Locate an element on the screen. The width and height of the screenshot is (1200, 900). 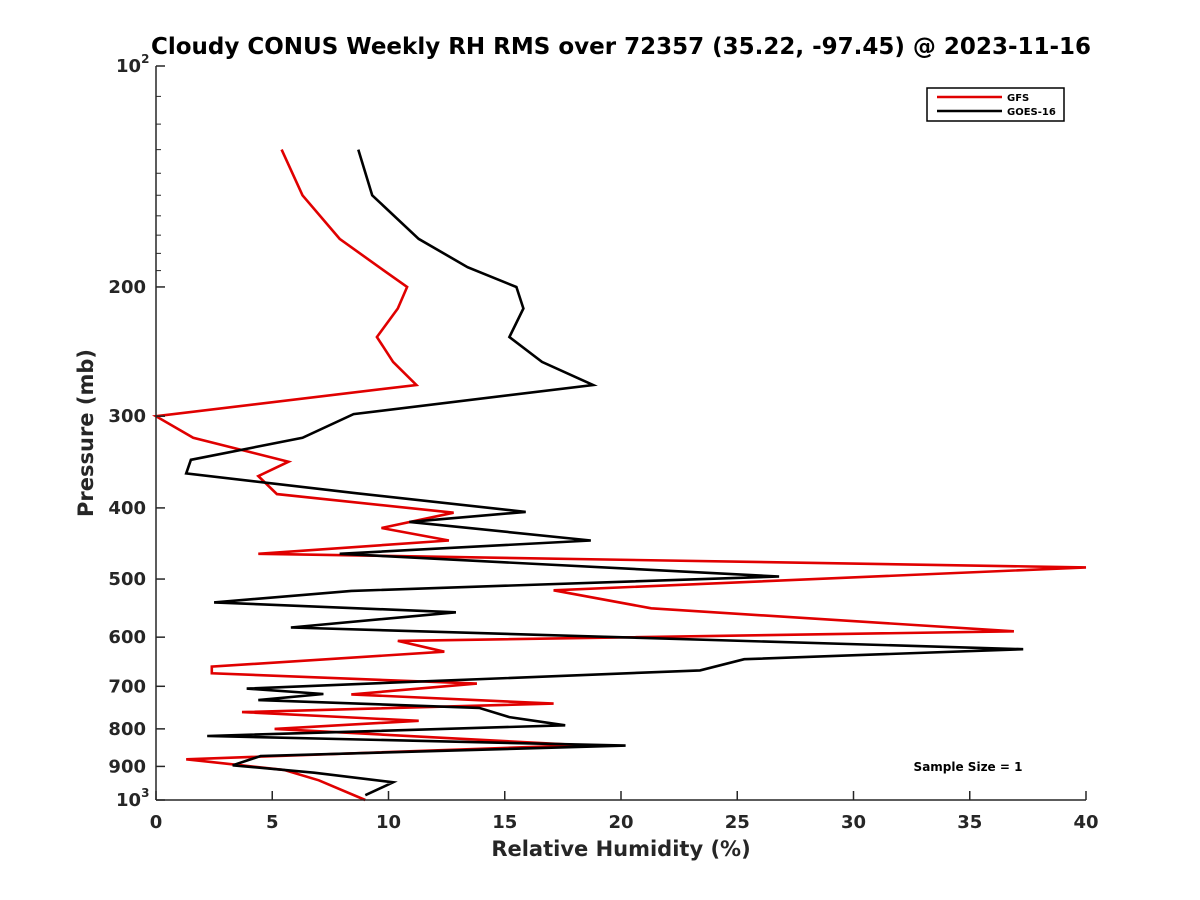
x-tick-label: 35 is located at coordinates (969, 822).